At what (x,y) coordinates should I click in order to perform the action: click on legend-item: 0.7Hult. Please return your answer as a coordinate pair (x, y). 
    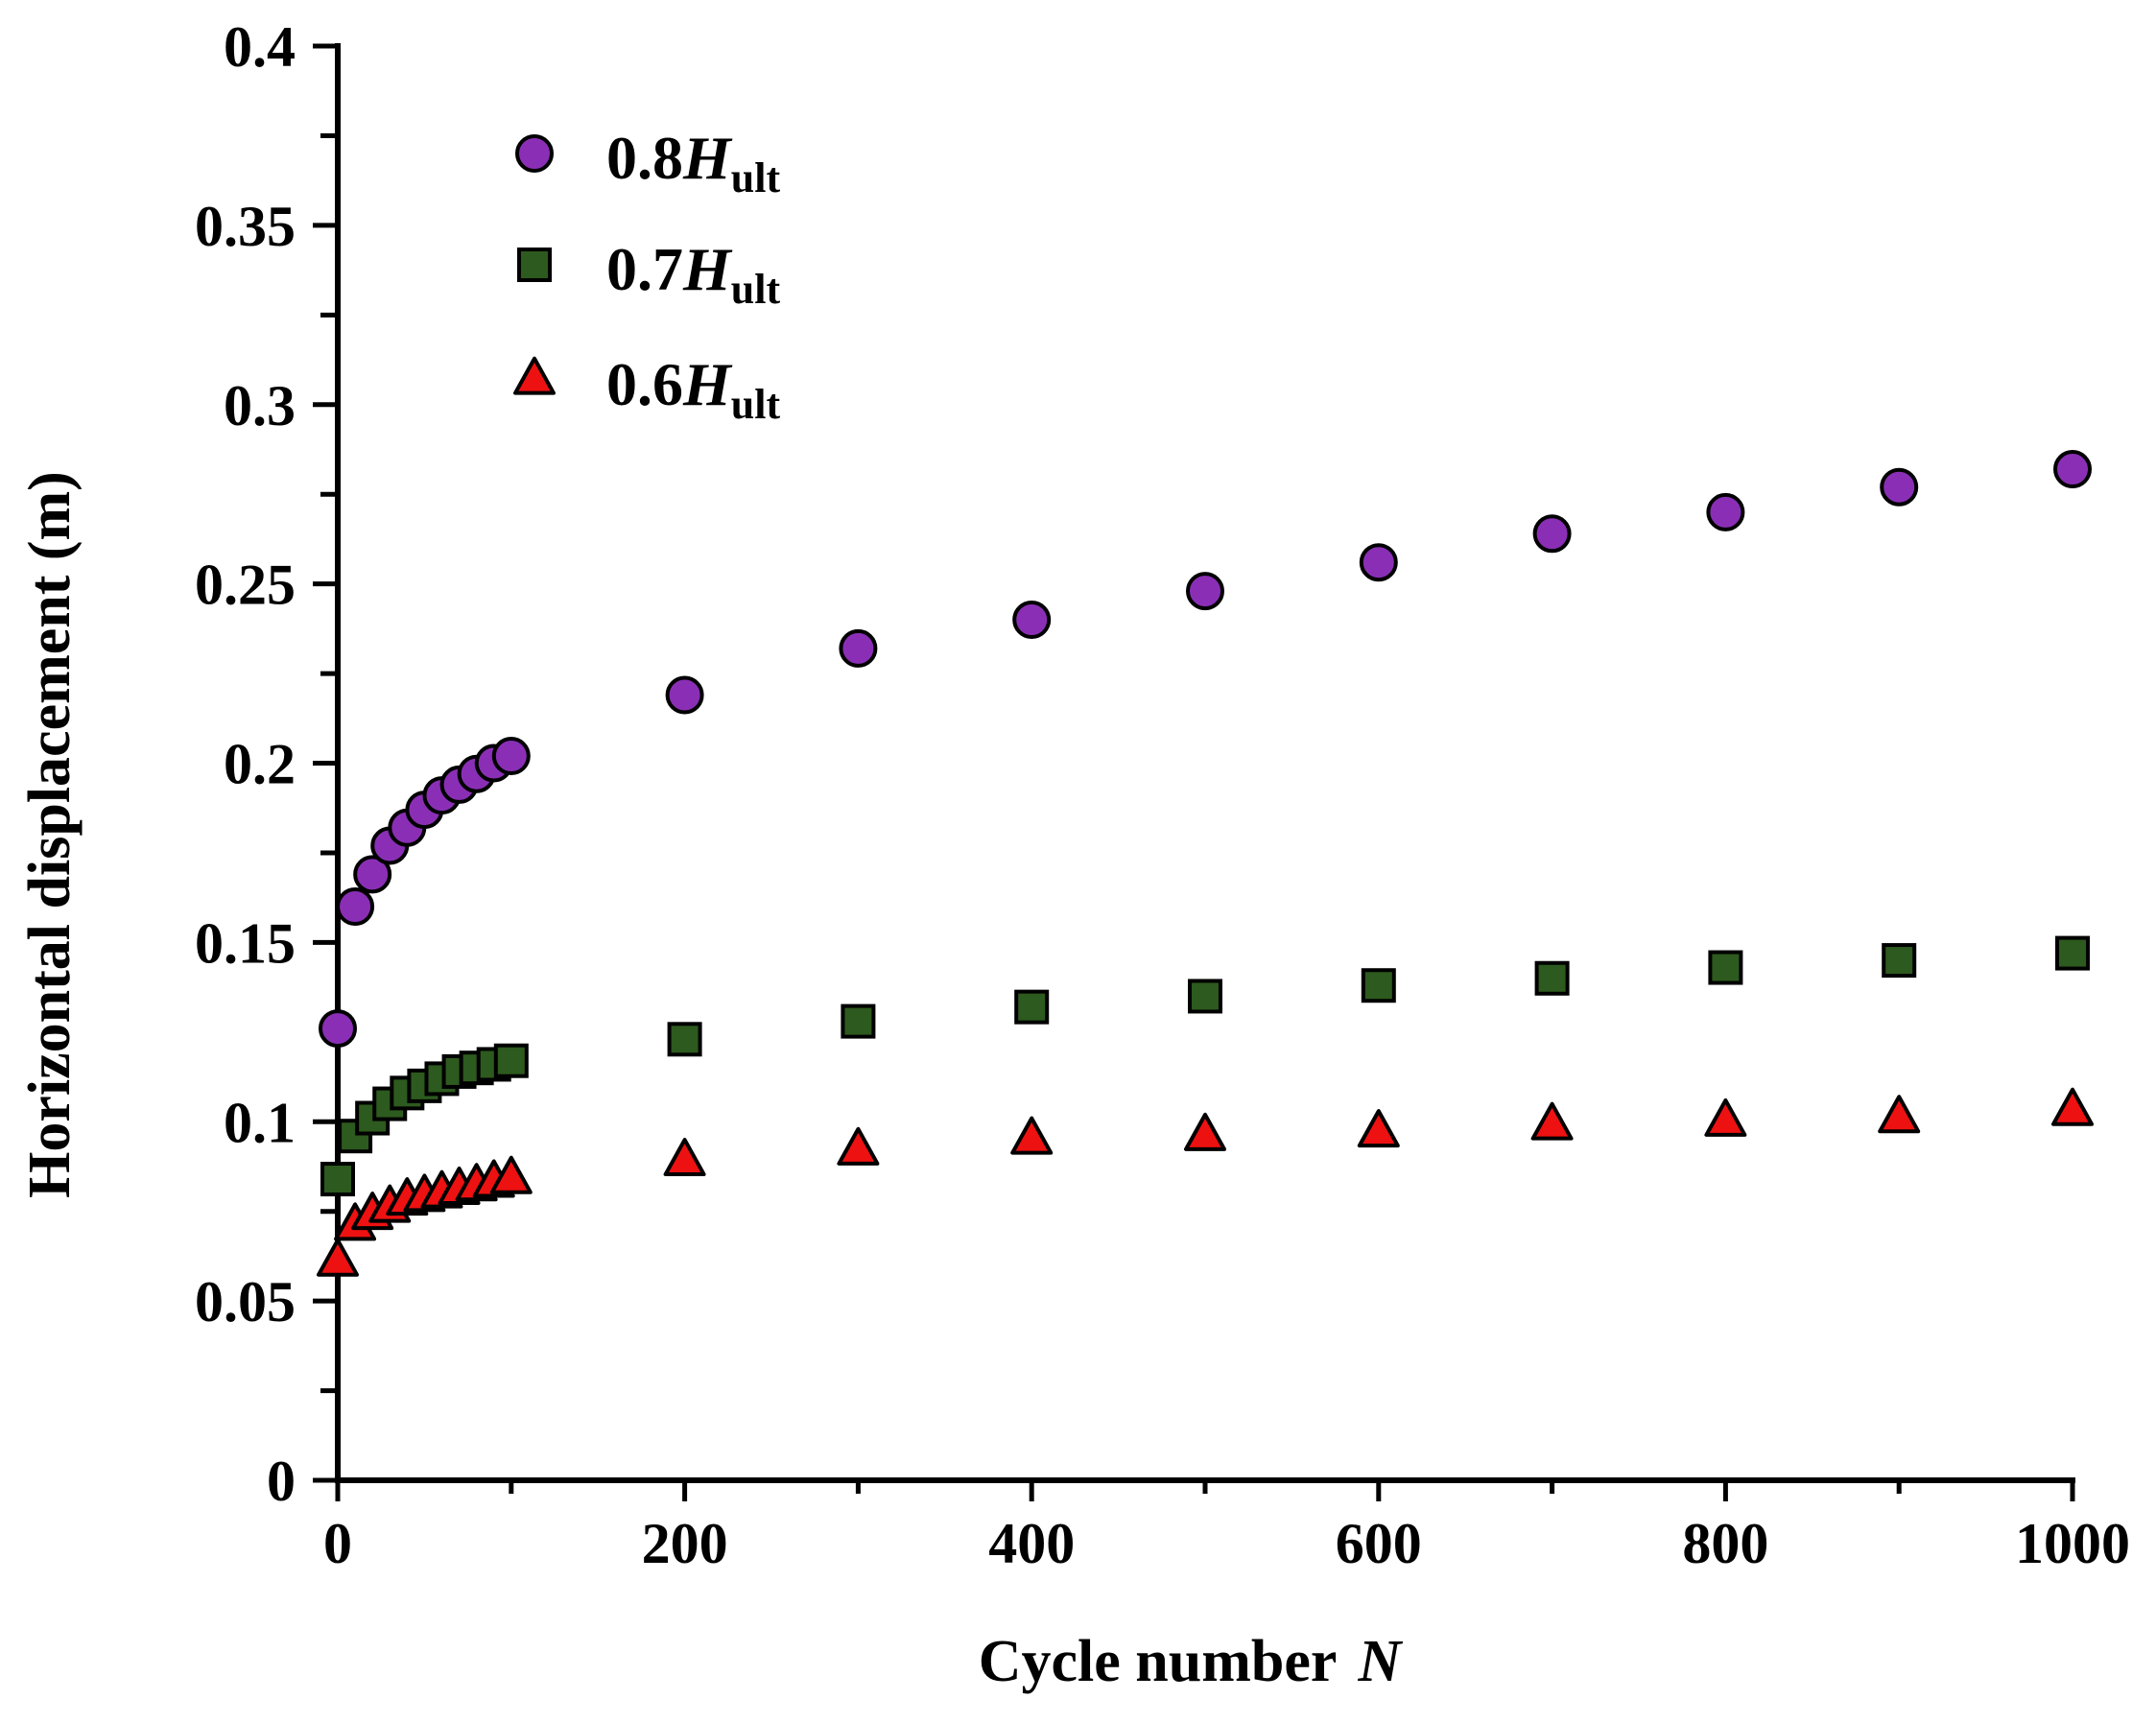
    Looking at the image, I should click on (648, 274).